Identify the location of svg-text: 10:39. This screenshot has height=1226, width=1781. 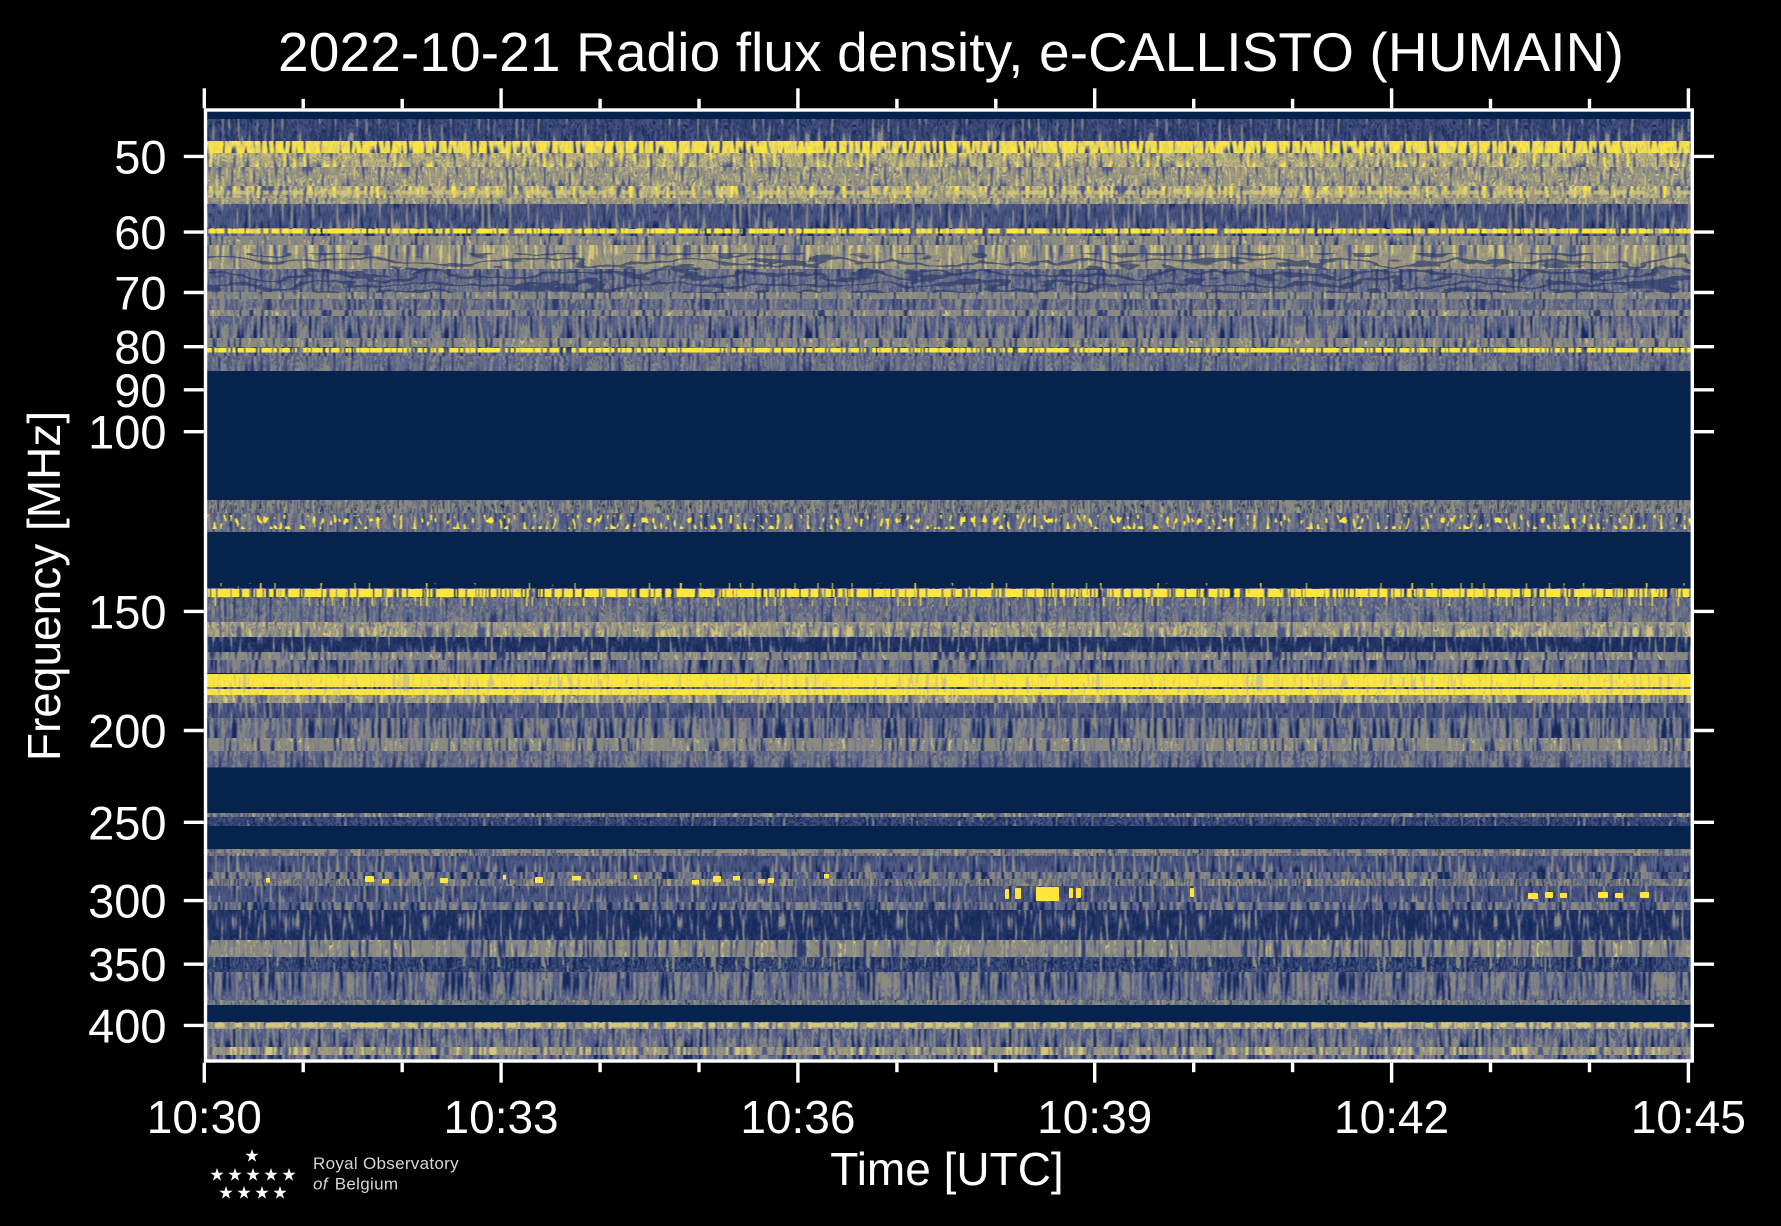
(1094, 1117).